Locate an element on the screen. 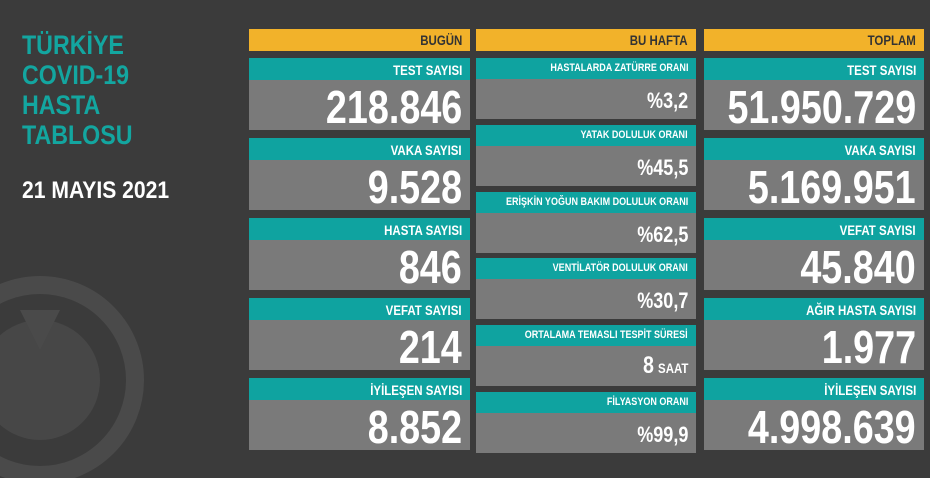  item-value: 214 is located at coordinates (430, 347).